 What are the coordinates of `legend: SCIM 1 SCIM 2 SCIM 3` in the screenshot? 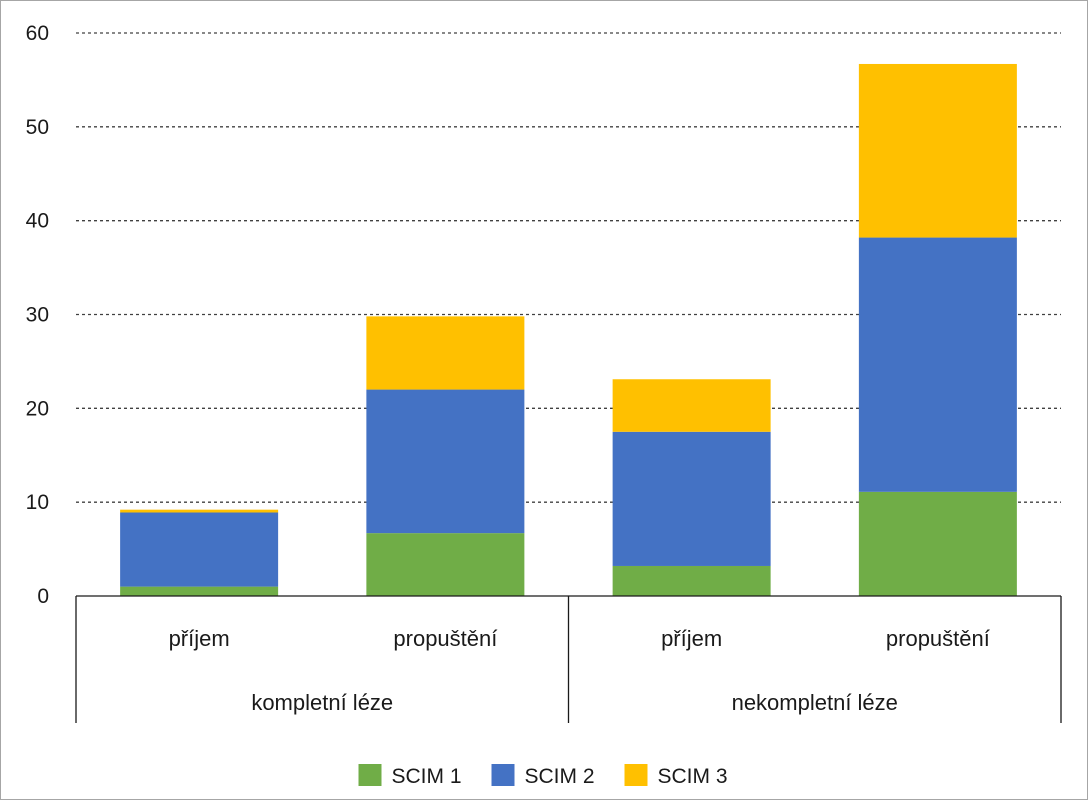 It's located at (543, 776).